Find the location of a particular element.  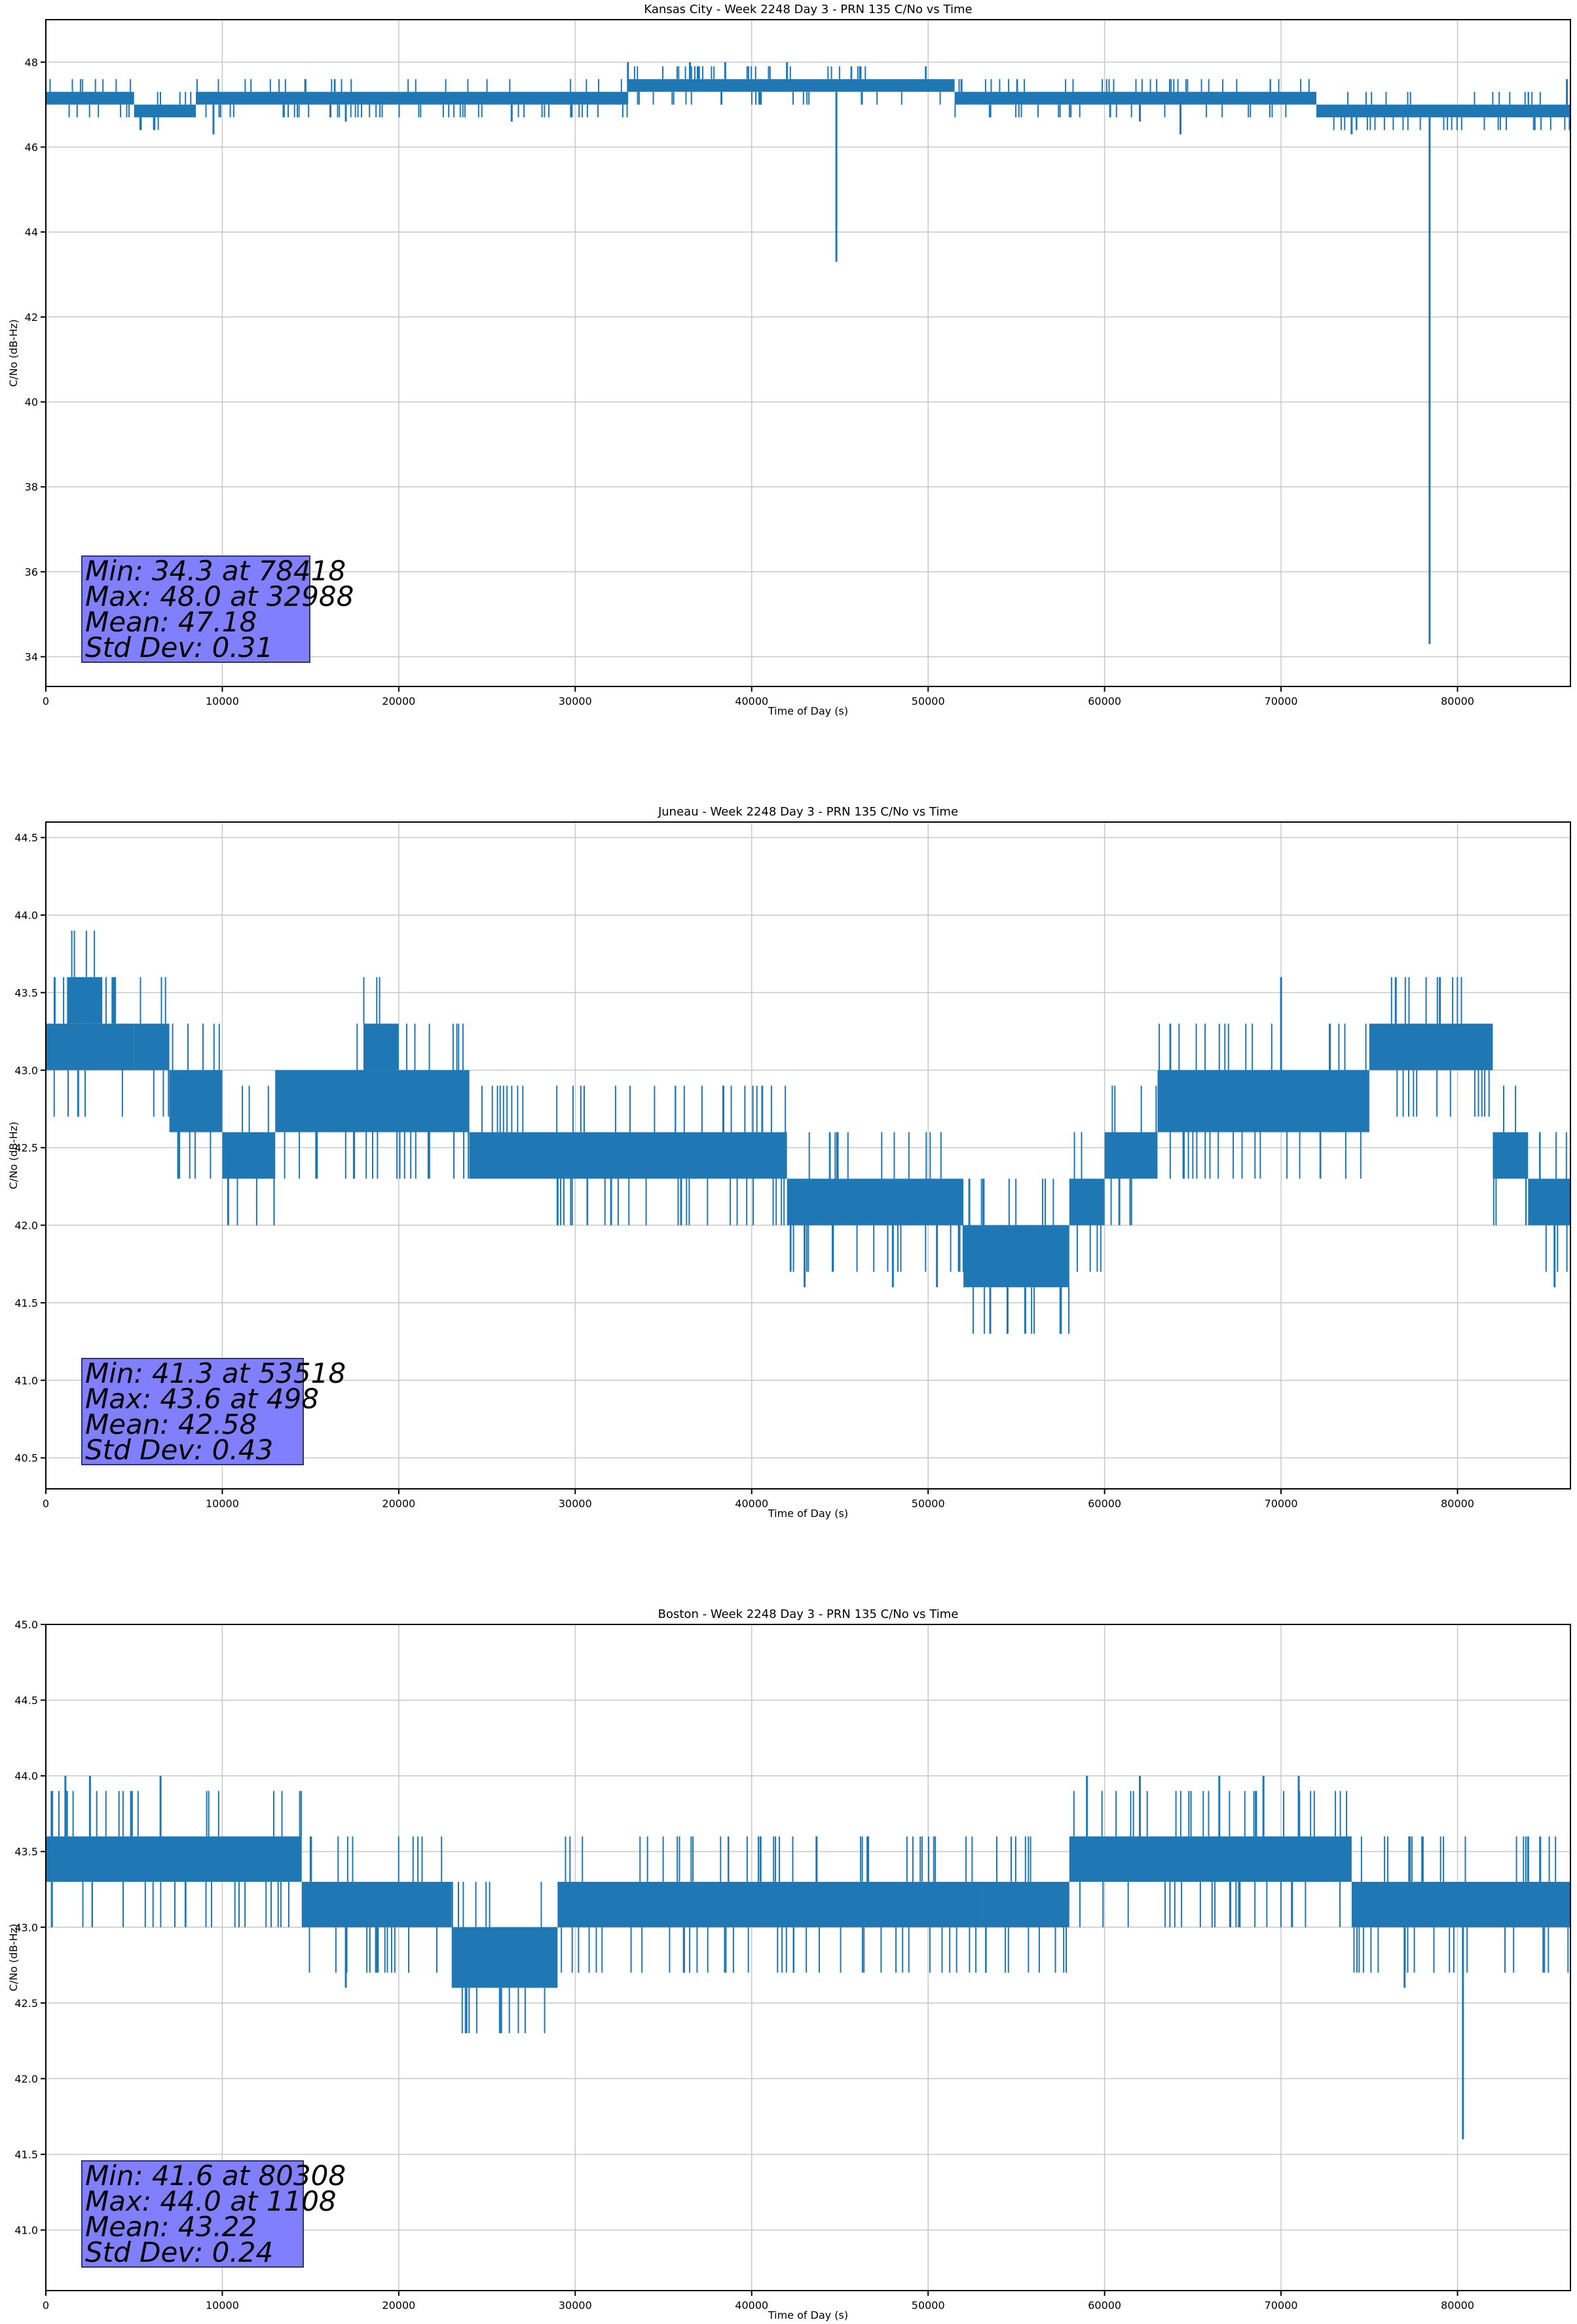

y-tick-label: 36 is located at coordinates (31, 572).